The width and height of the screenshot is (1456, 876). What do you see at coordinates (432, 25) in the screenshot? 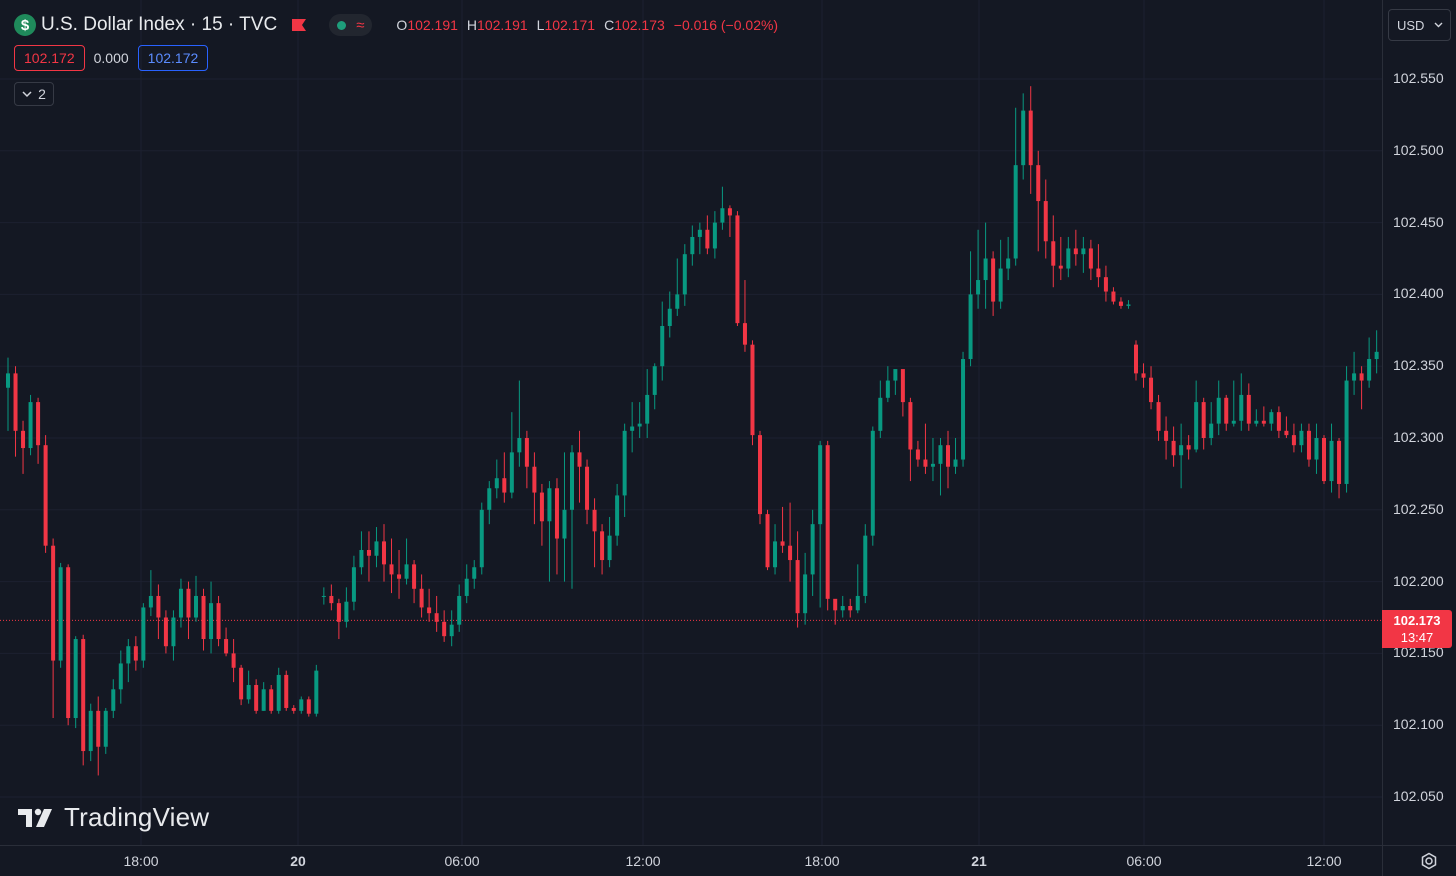
I see `open-value: 102.191` at bounding box center [432, 25].